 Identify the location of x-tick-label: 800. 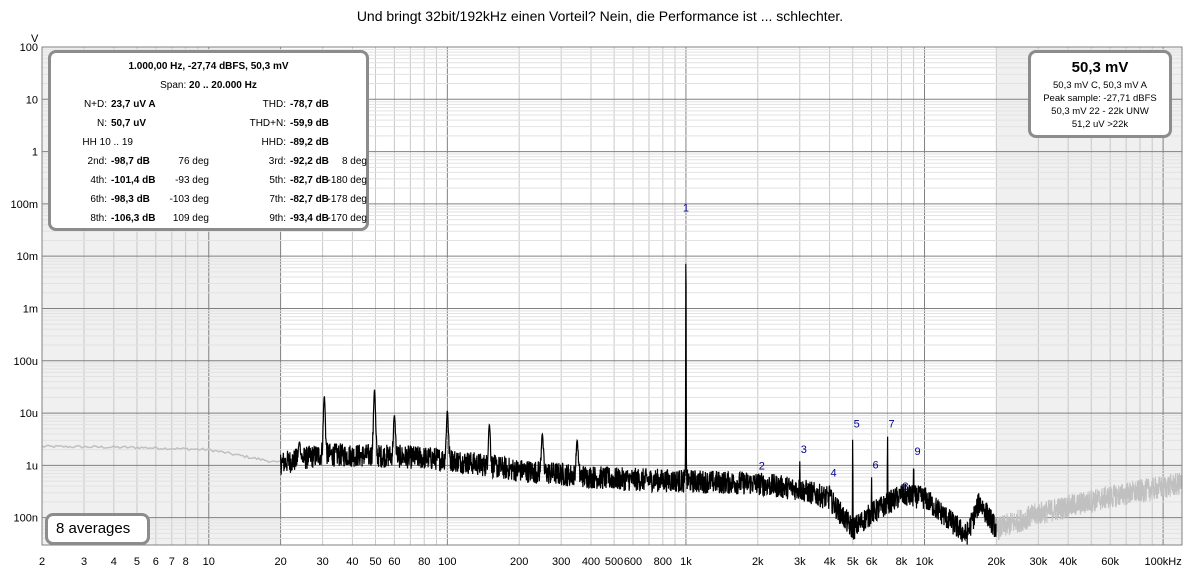
(663, 562).